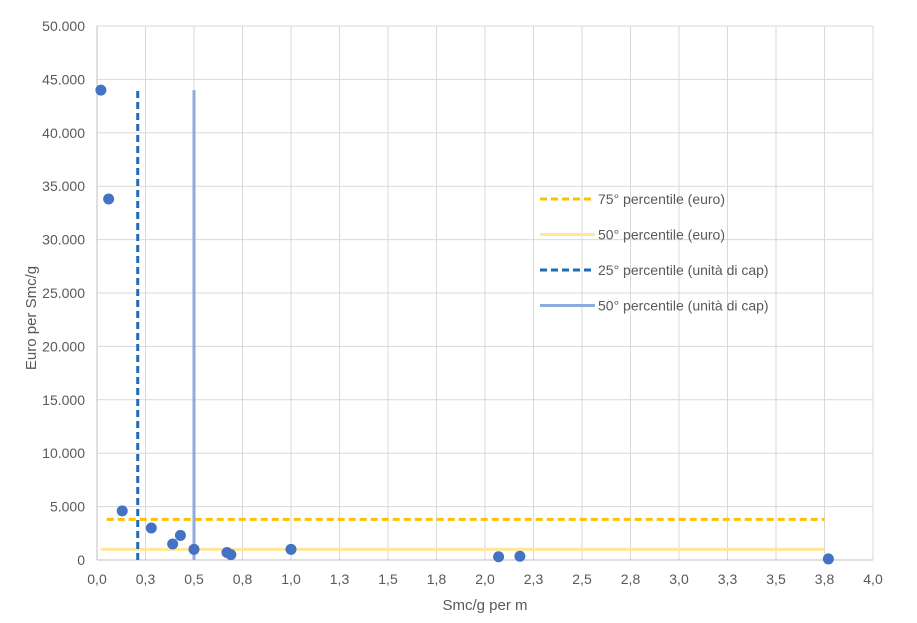  What do you see at coordinates (683, 306) in the screenshot?
I see `legend-label: 50° percentile (unità di cap)` at bounding box center [683, 306].